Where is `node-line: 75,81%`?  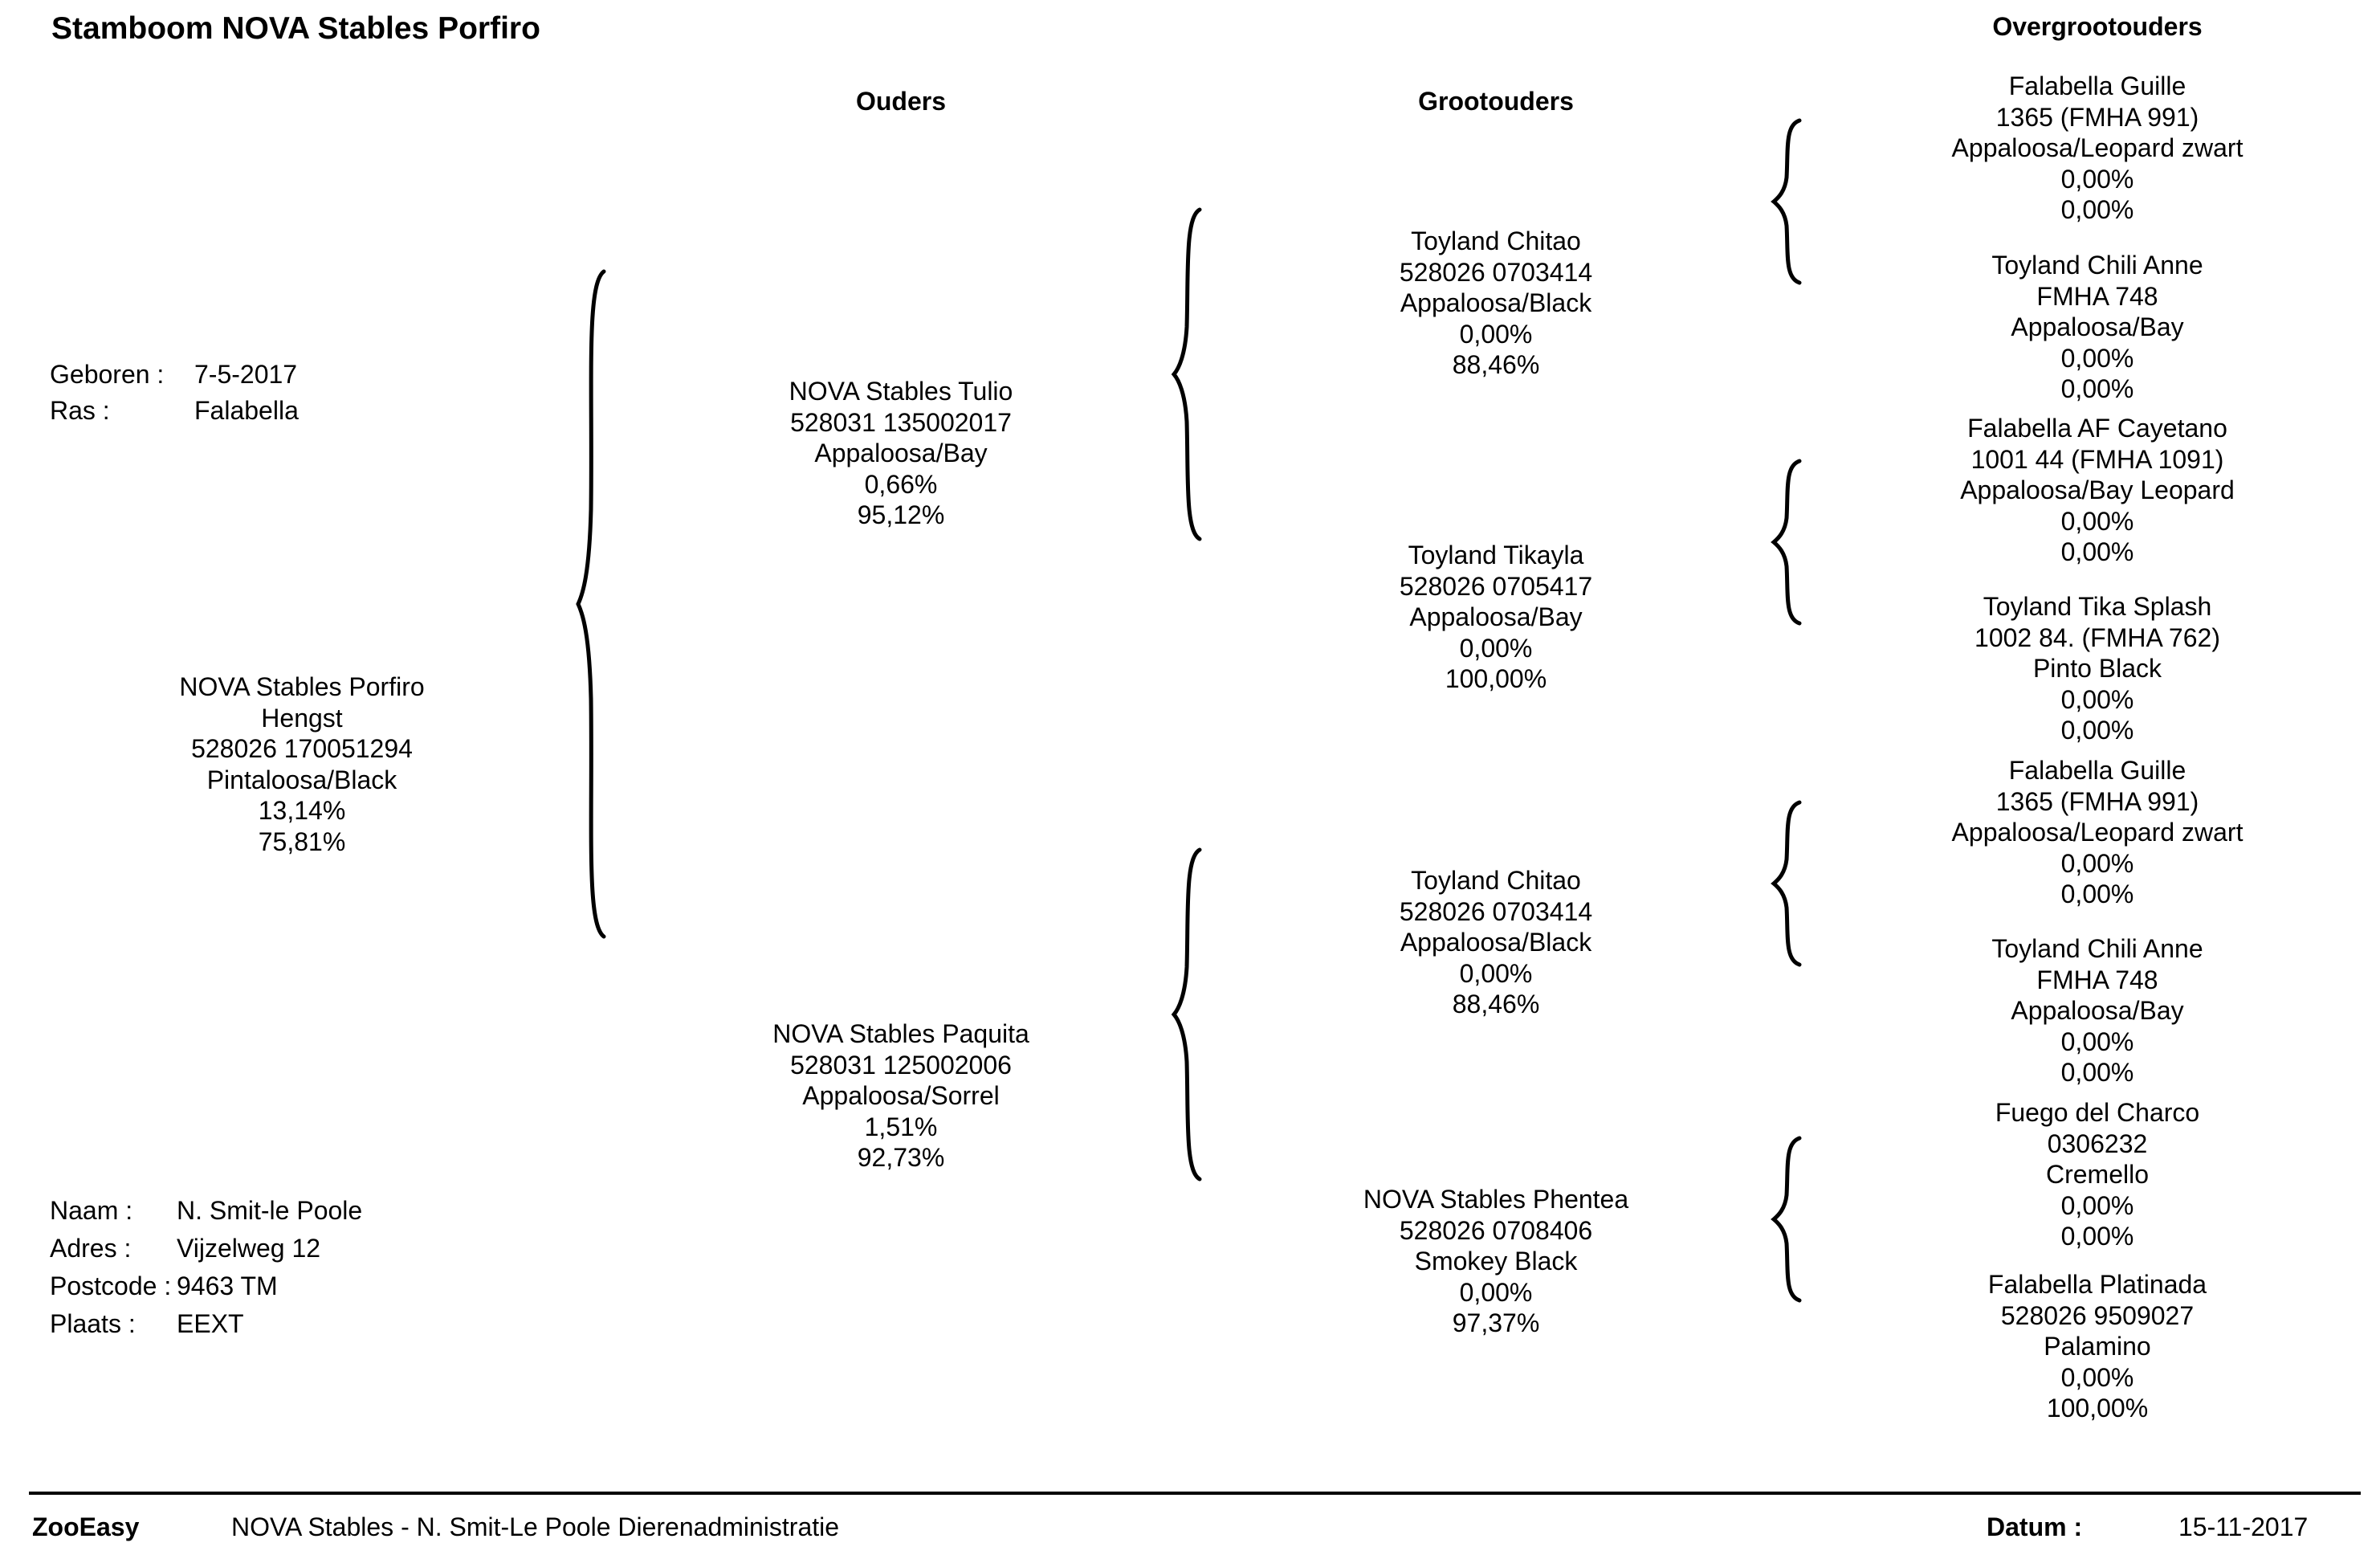 node-line: 75,81% is located at coordinates (302, 841).